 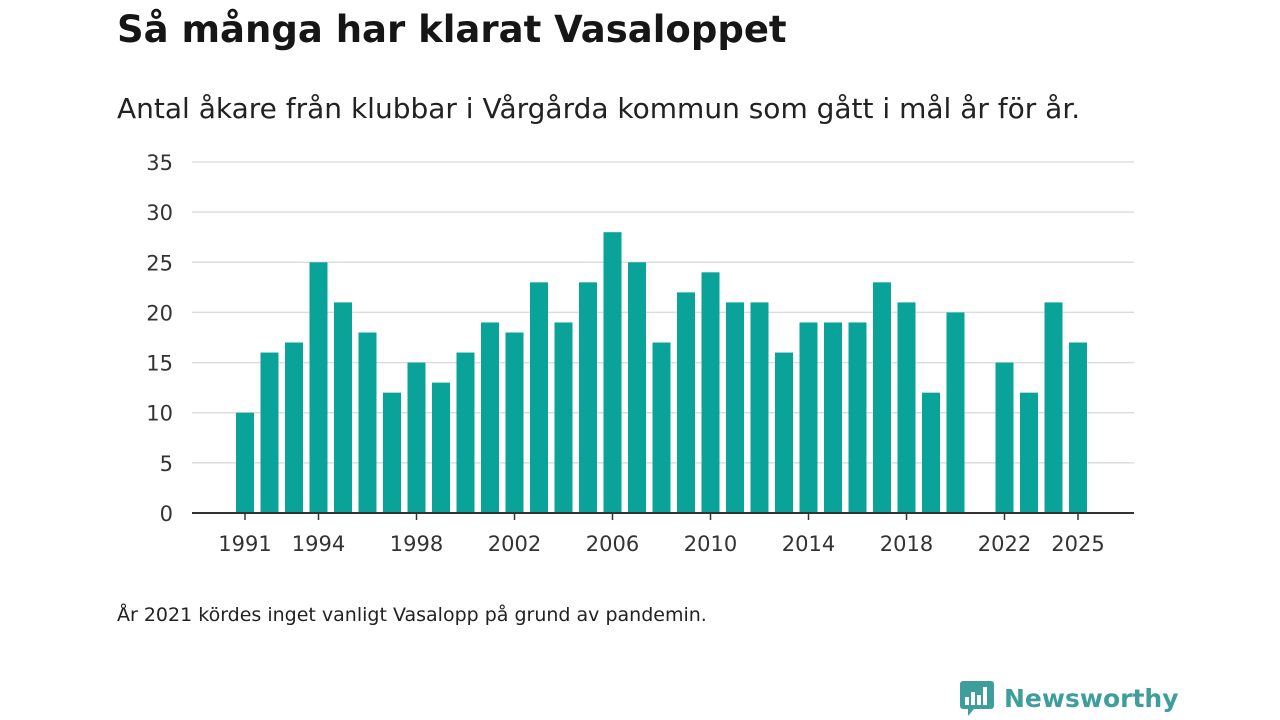 I want to click on y-axis-ticks: 0 5 10 15 20 25 30 35, so click(x=159, y=338).